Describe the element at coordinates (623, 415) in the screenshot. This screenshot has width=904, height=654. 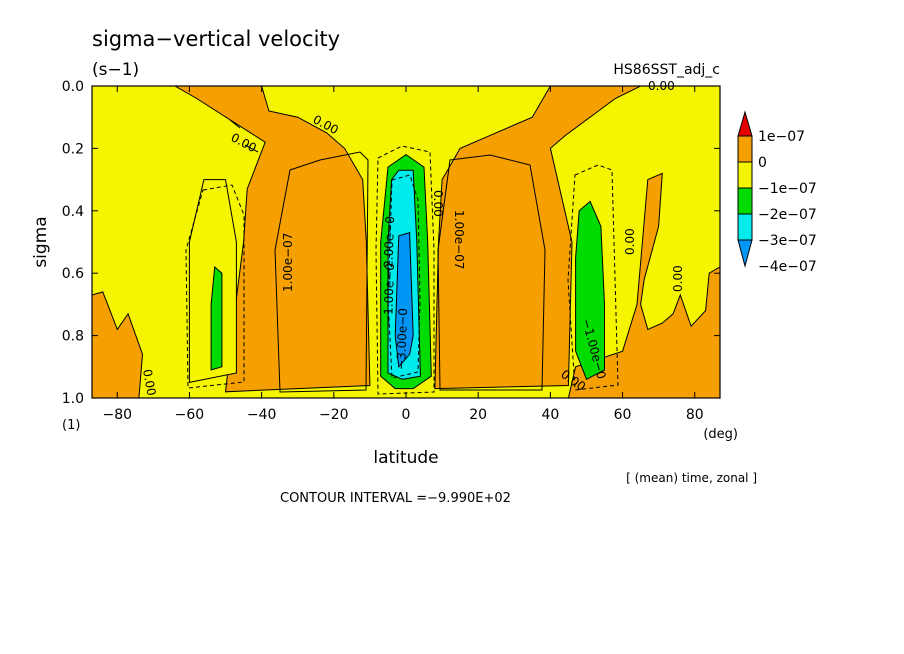
I see `x-tick-label: 60` at that location.